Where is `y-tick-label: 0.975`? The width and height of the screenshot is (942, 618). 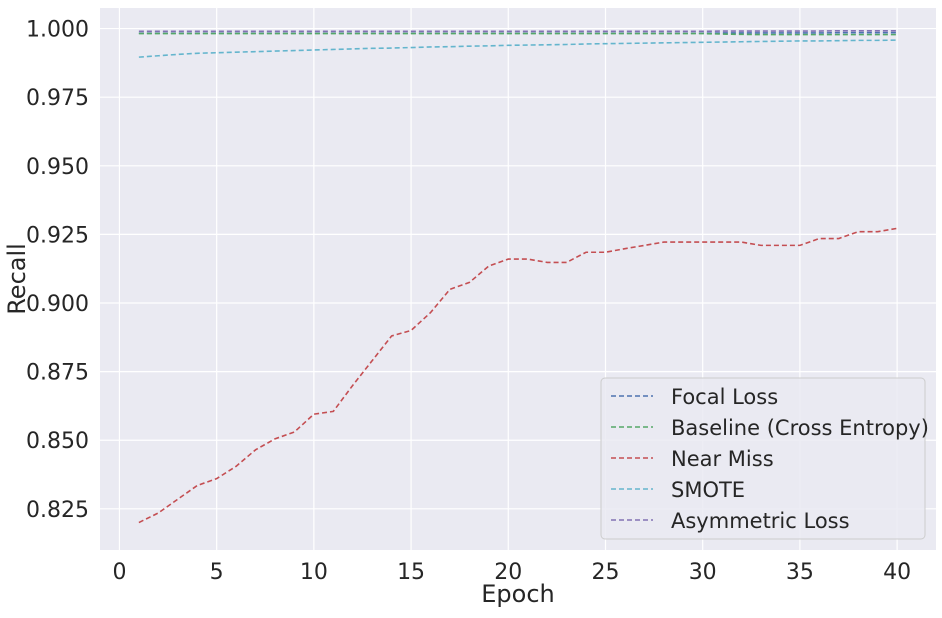 y-tick-label: 0.975 is located at coordinates (57, 98).